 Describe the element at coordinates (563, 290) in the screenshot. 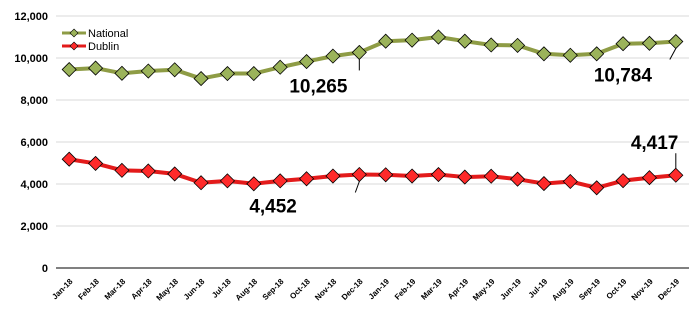

I see `x-tick-label: Aug-19` at that location.